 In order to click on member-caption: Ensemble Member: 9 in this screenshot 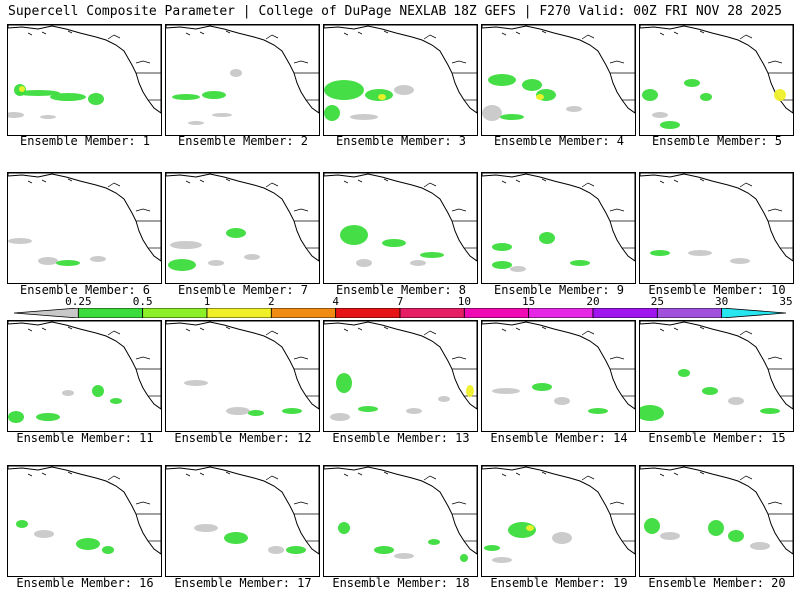, I will do `click(559, 290)`.